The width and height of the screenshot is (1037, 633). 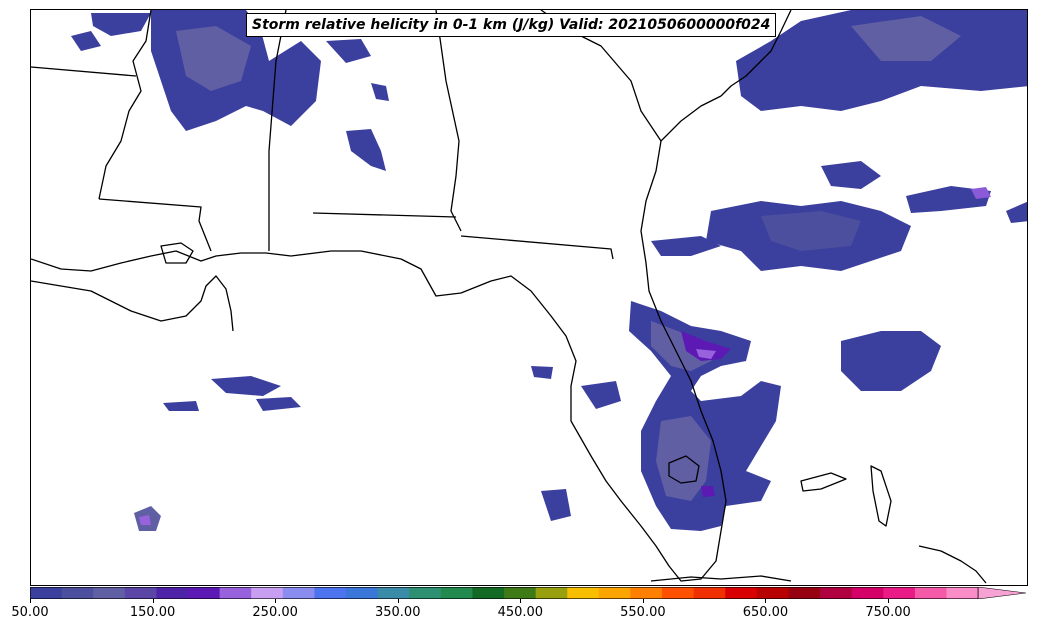 What do you see at coordinates (246, 386) in the screenshot?
I see `helicity-region-gulf-a` at bounding box center [246, 386].